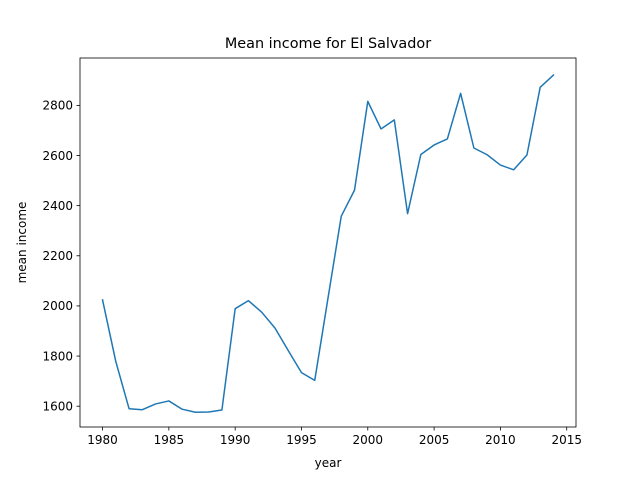 This screenshot has width=640, height=484. What do you see at coordinates (57, 356) in the screenshot?
I see `y-tick-label: 1800` at bounding box center [57, 356].